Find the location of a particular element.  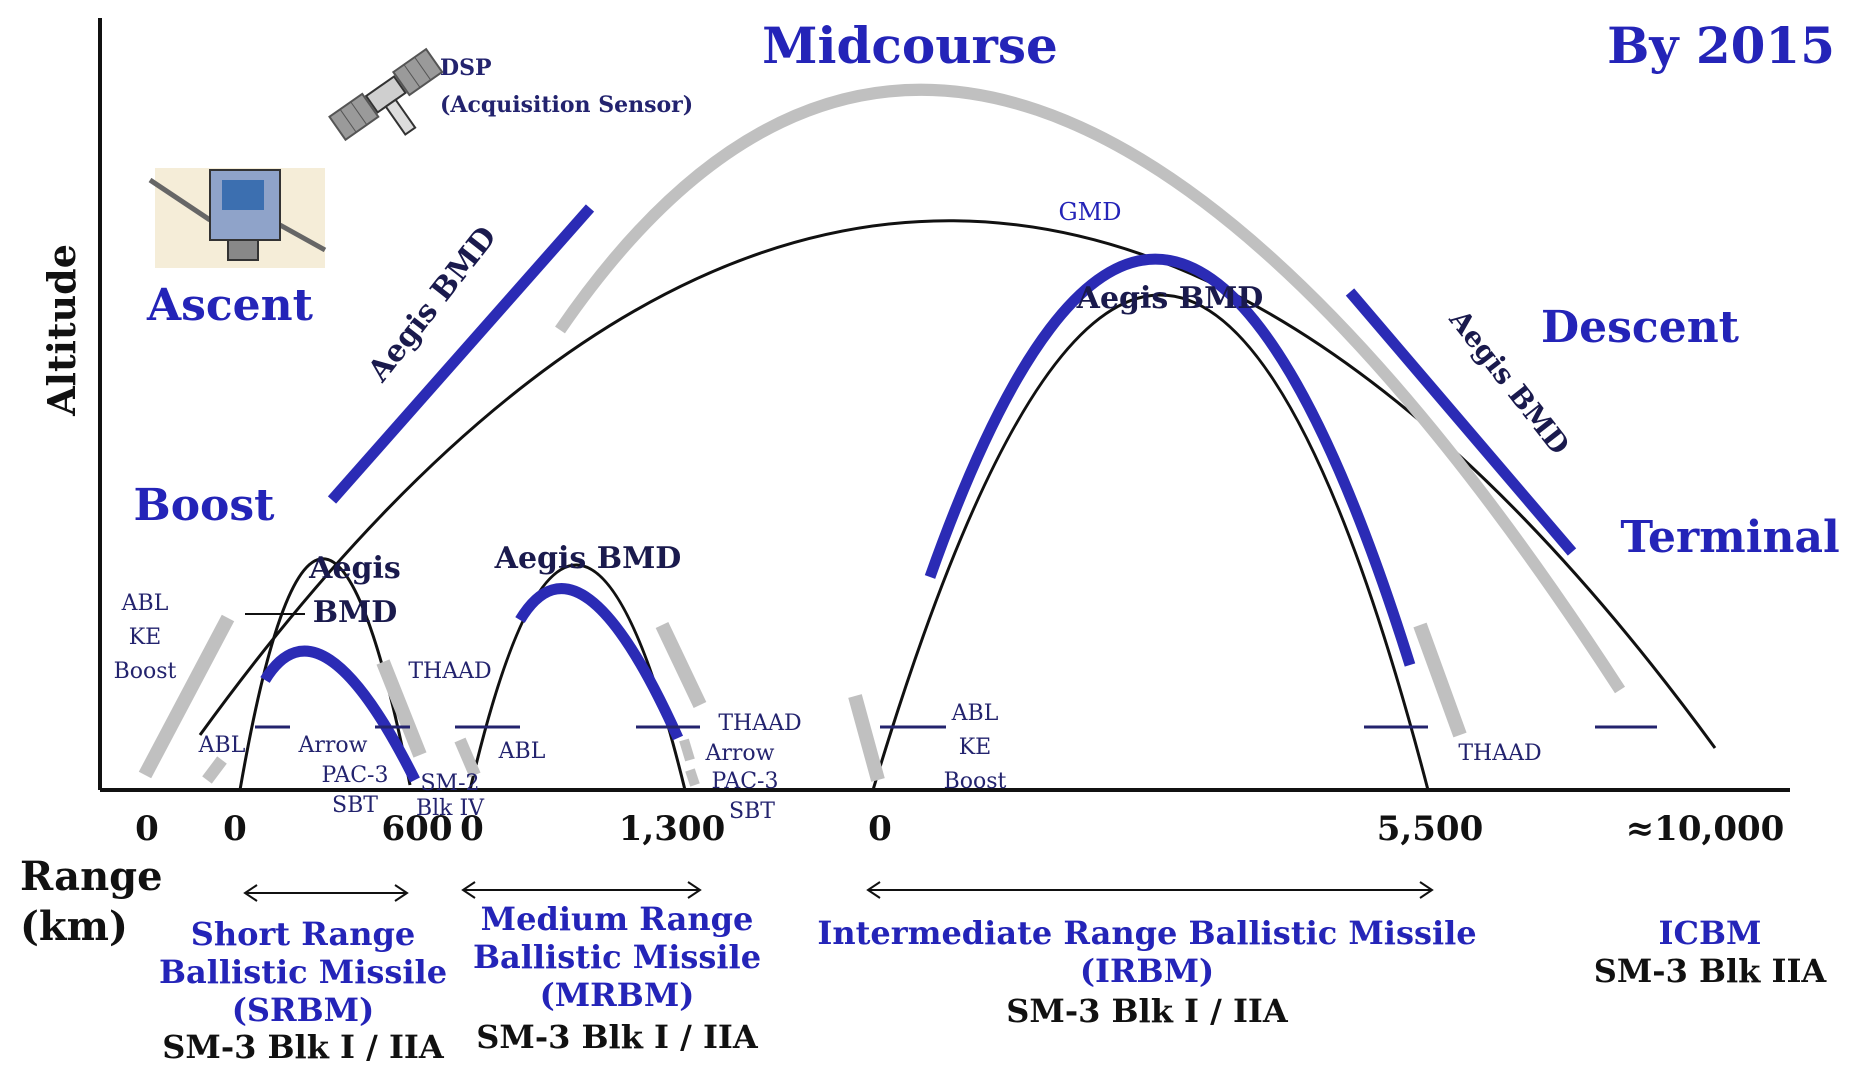

srbm-category-line2: Ballistic Missile is located at coordinates (303, 972).